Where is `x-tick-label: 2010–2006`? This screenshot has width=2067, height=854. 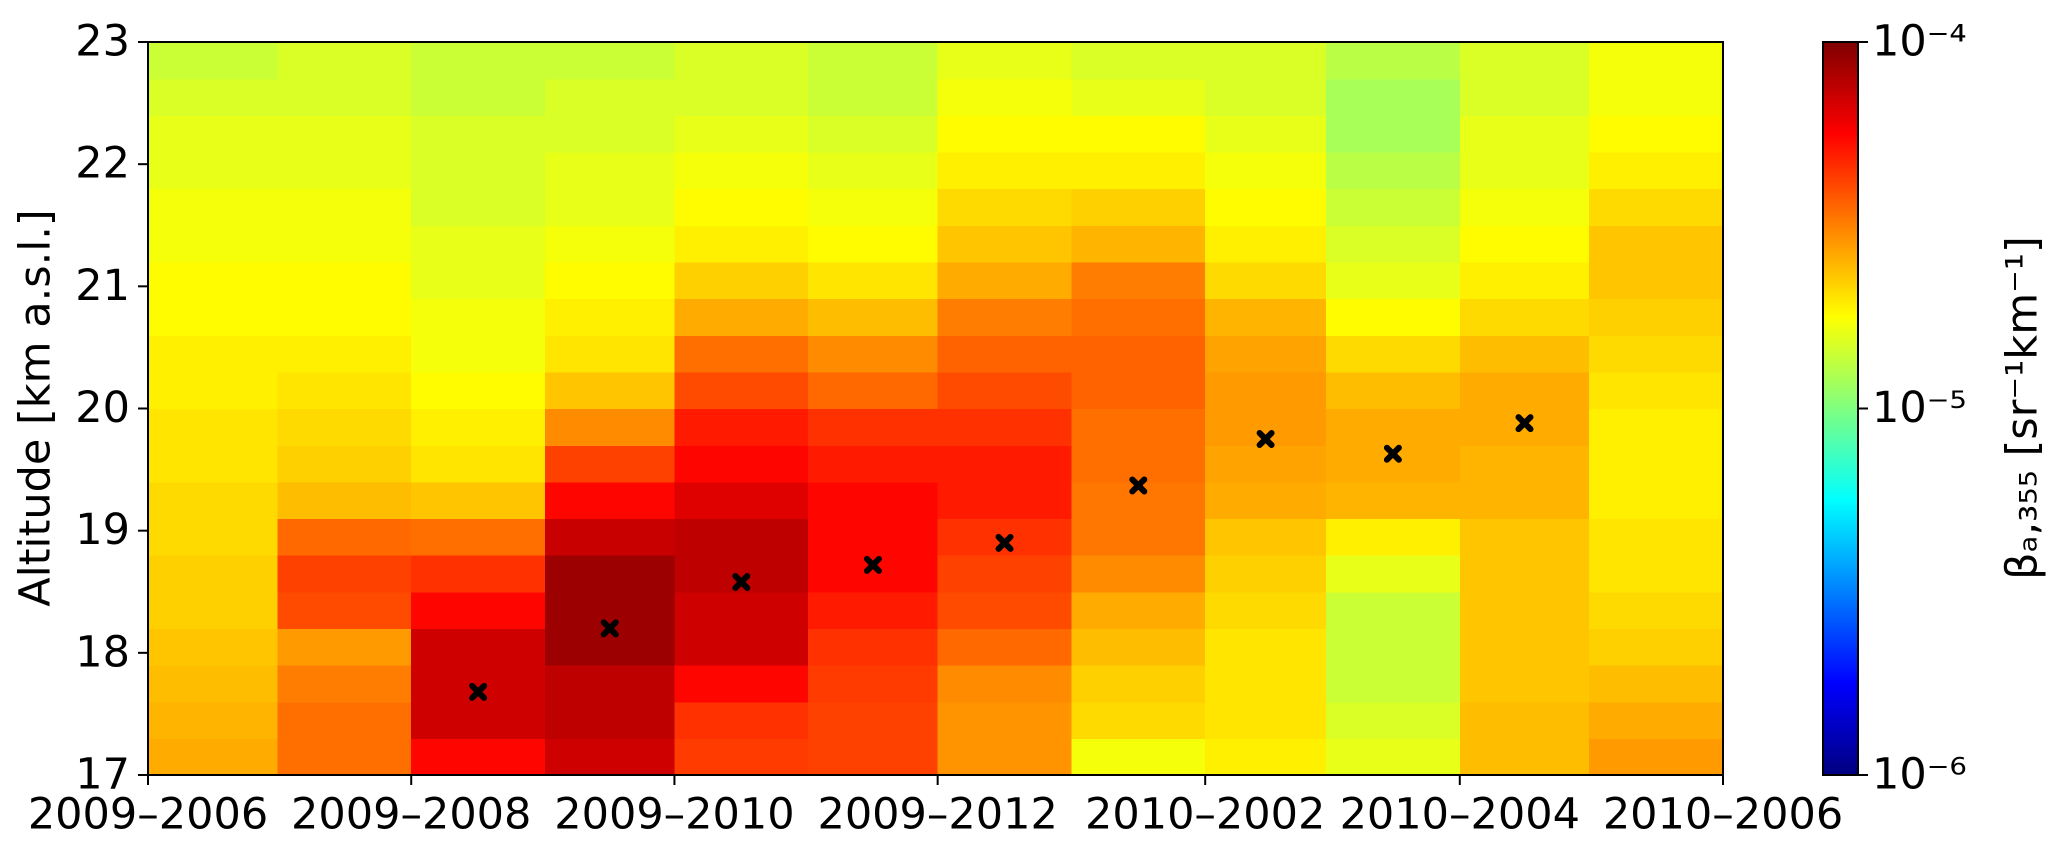 x-tick-label: 2010–2006 is located at coordinates (1723, 815).